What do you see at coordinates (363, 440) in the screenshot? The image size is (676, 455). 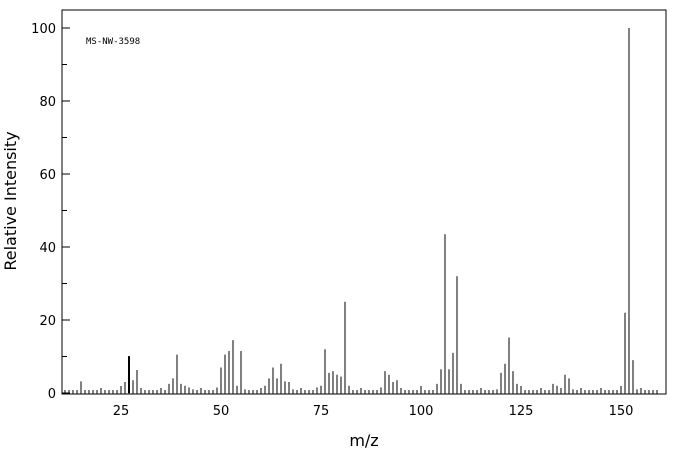 I see `x-axis-title: m/z` at bounding box center [363, 440].